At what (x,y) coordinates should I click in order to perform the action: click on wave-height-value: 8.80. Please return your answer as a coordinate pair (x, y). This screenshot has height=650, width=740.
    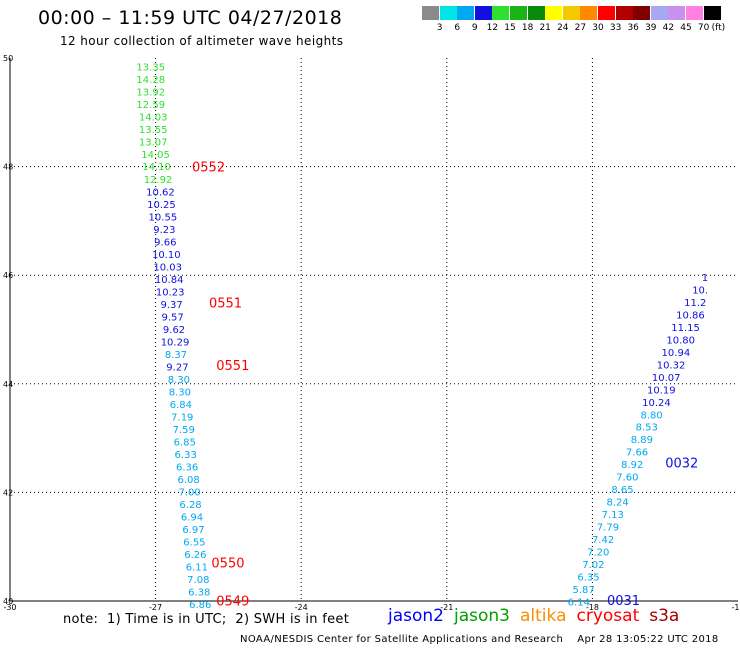
    Looking at the image, I should click on (651, 415).